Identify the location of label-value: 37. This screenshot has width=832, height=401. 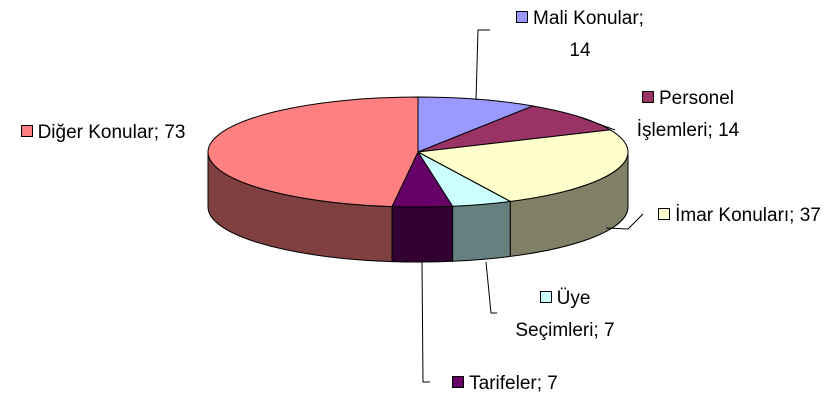
(810, 215).